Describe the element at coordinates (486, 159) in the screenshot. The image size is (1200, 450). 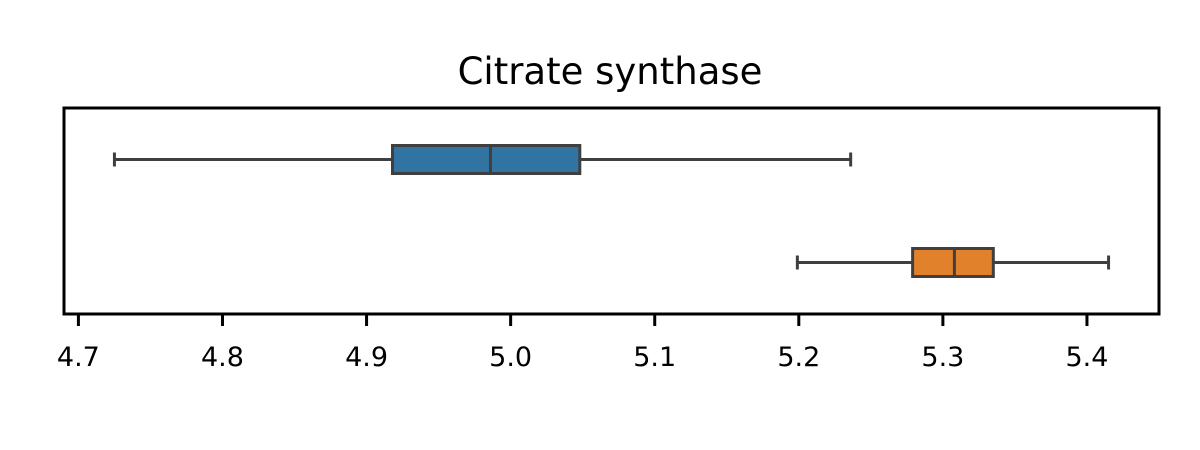
I see `box-iqr` at that location.